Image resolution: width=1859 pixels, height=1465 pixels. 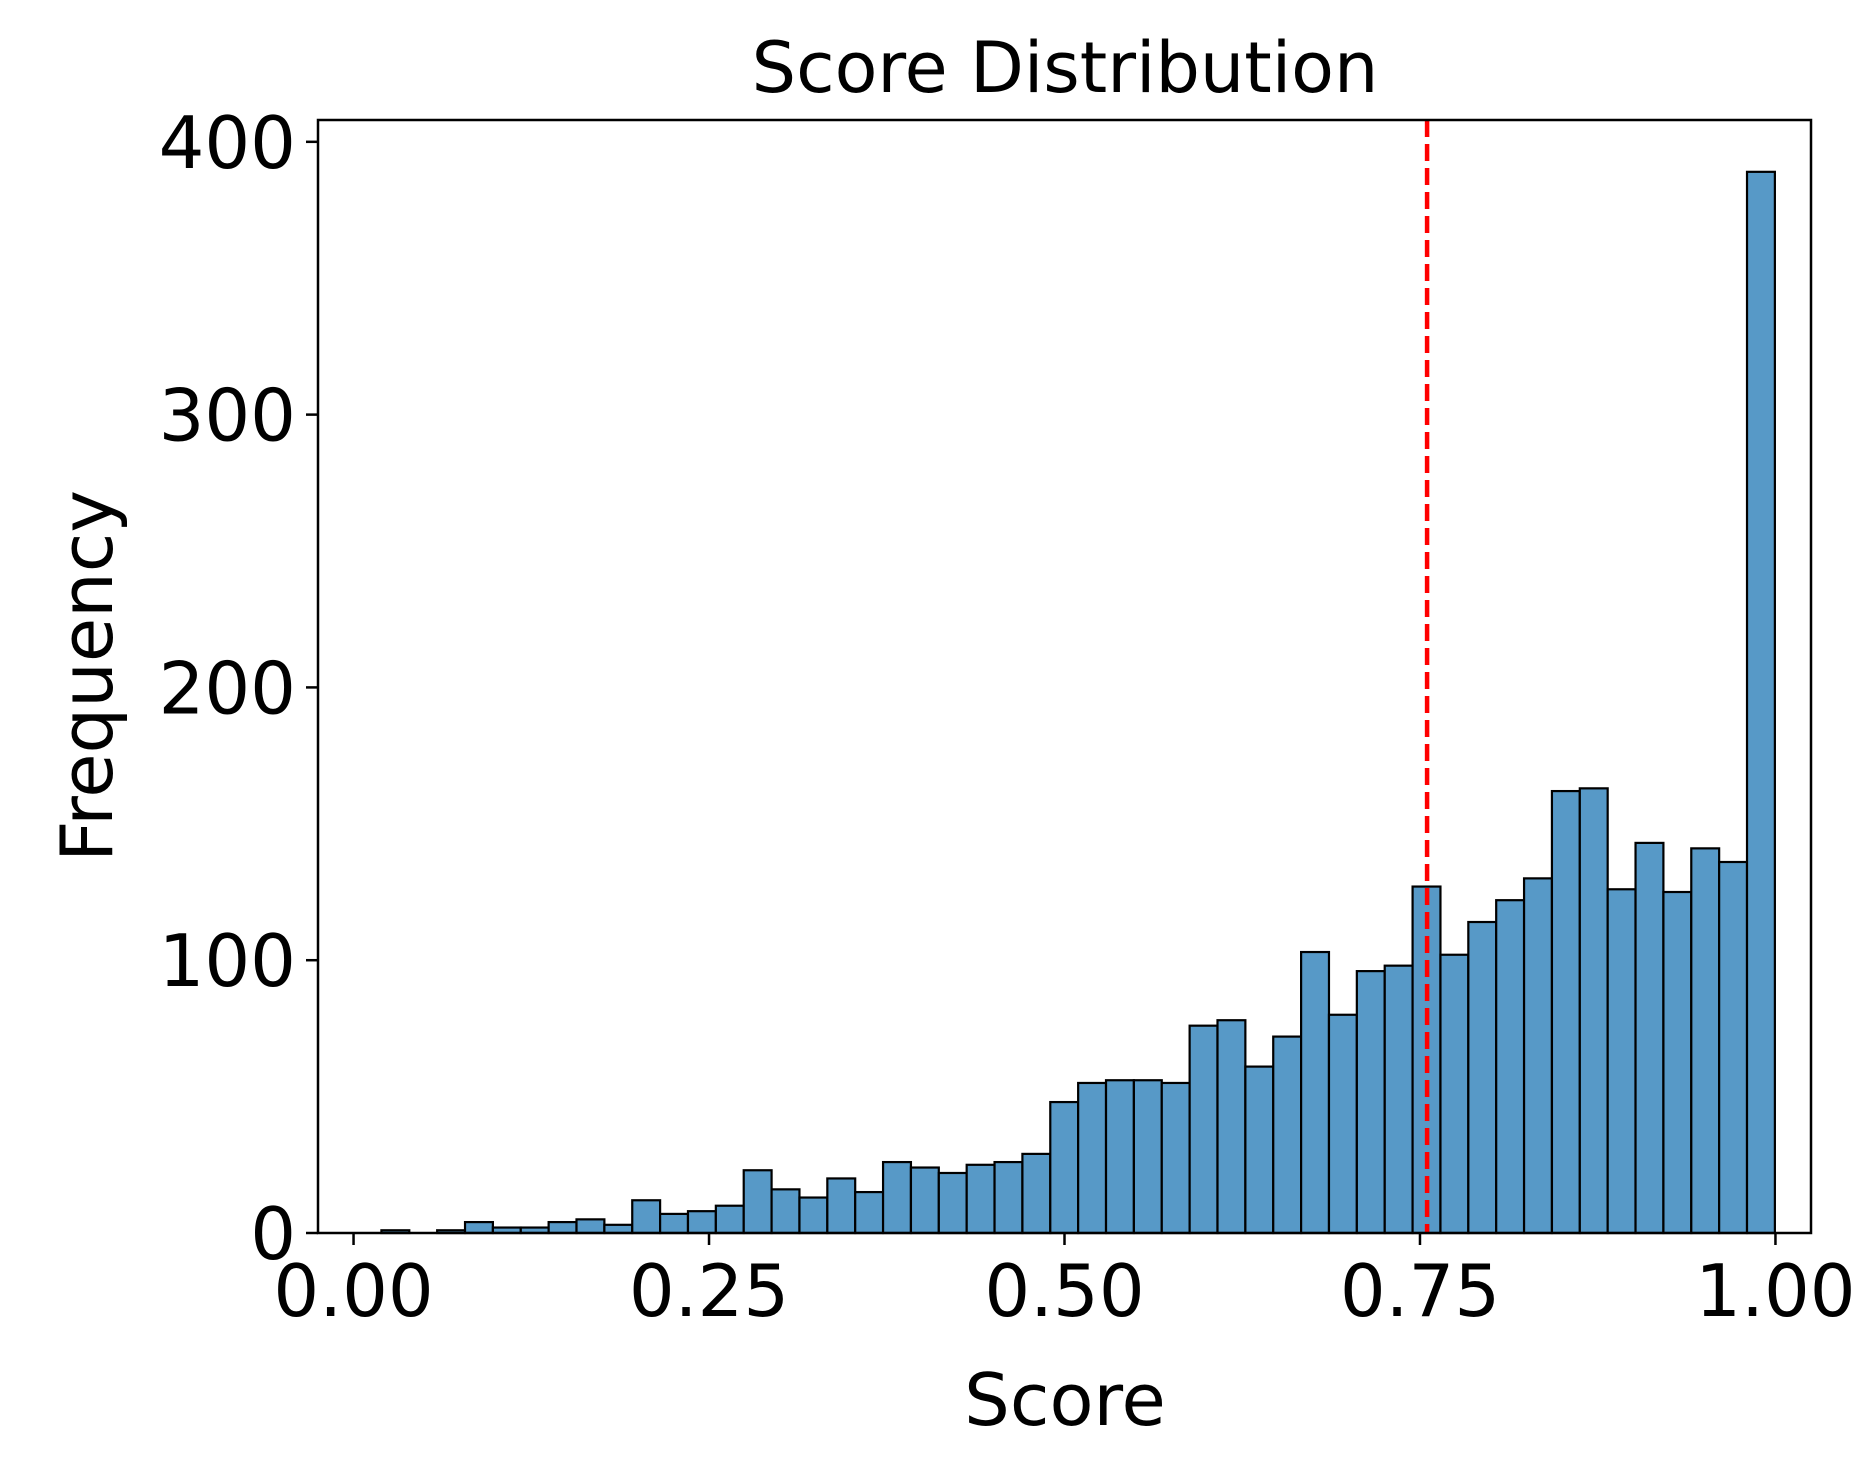 What do you see at coordinates (227, 961) in the screenshot?
I see `y-tick-label: 100` at bounding box center [227, 961].